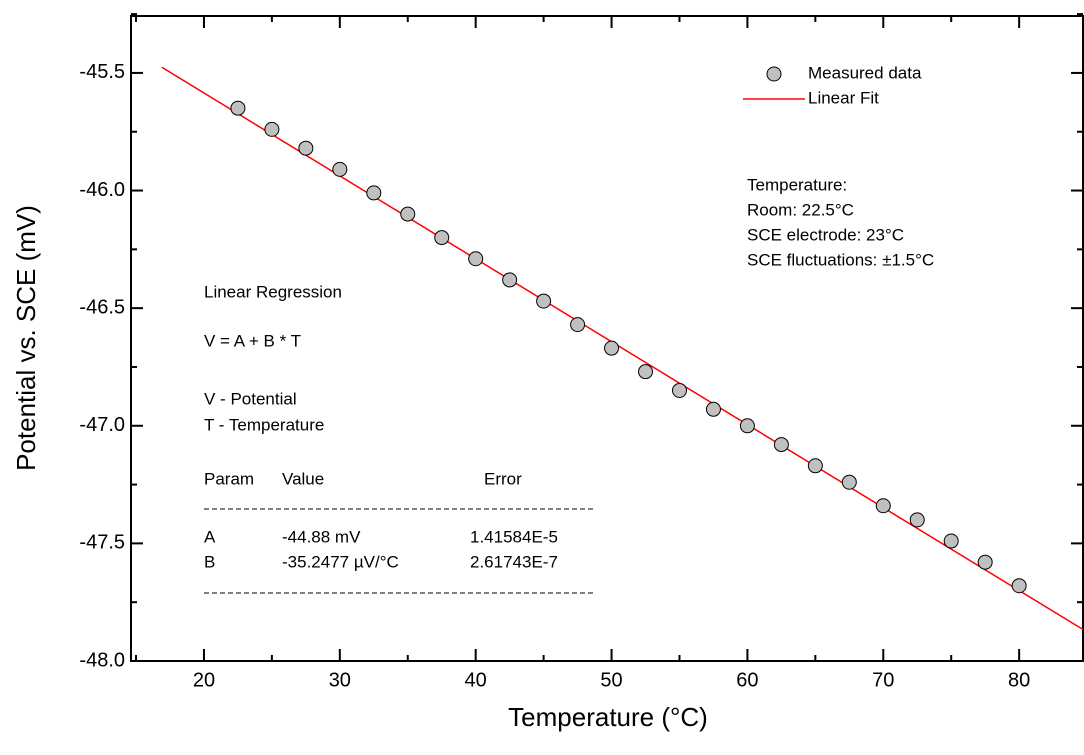  What do you see at coordinates (340, 680) in the screenshot?
I see `x-tick-label: 30` at bounding box center [340, 680].